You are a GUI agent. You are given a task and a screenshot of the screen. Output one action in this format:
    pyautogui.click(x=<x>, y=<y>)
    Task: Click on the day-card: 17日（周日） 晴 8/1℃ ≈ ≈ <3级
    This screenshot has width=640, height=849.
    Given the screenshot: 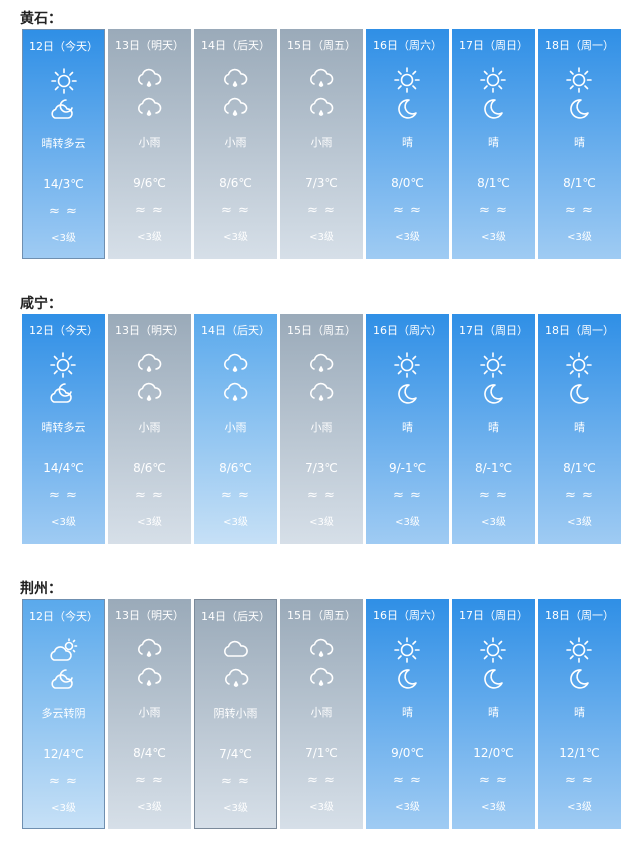 What is the action you would take?
    pyautogui.click(x=493, y=144)
    